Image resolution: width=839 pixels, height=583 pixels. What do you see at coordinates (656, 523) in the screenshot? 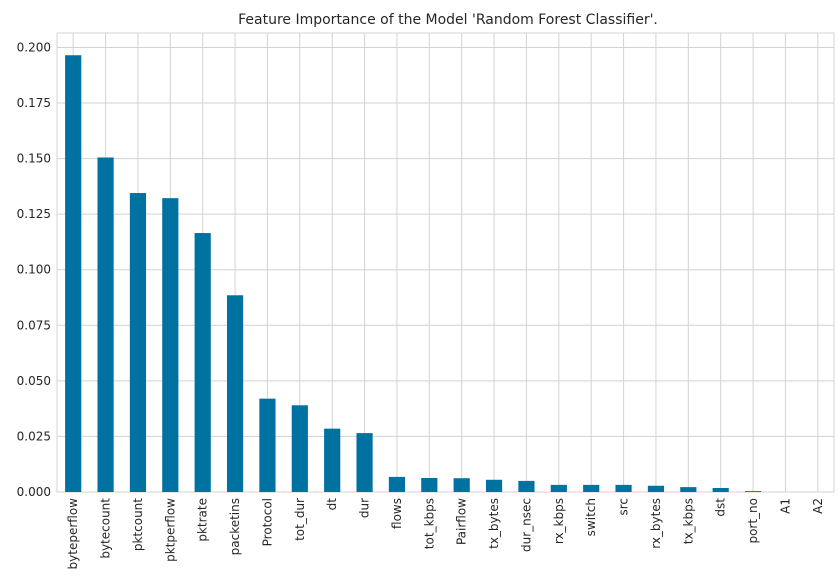
I see `x-tick-label: rx_bytes` at bounding box center [656, 523].